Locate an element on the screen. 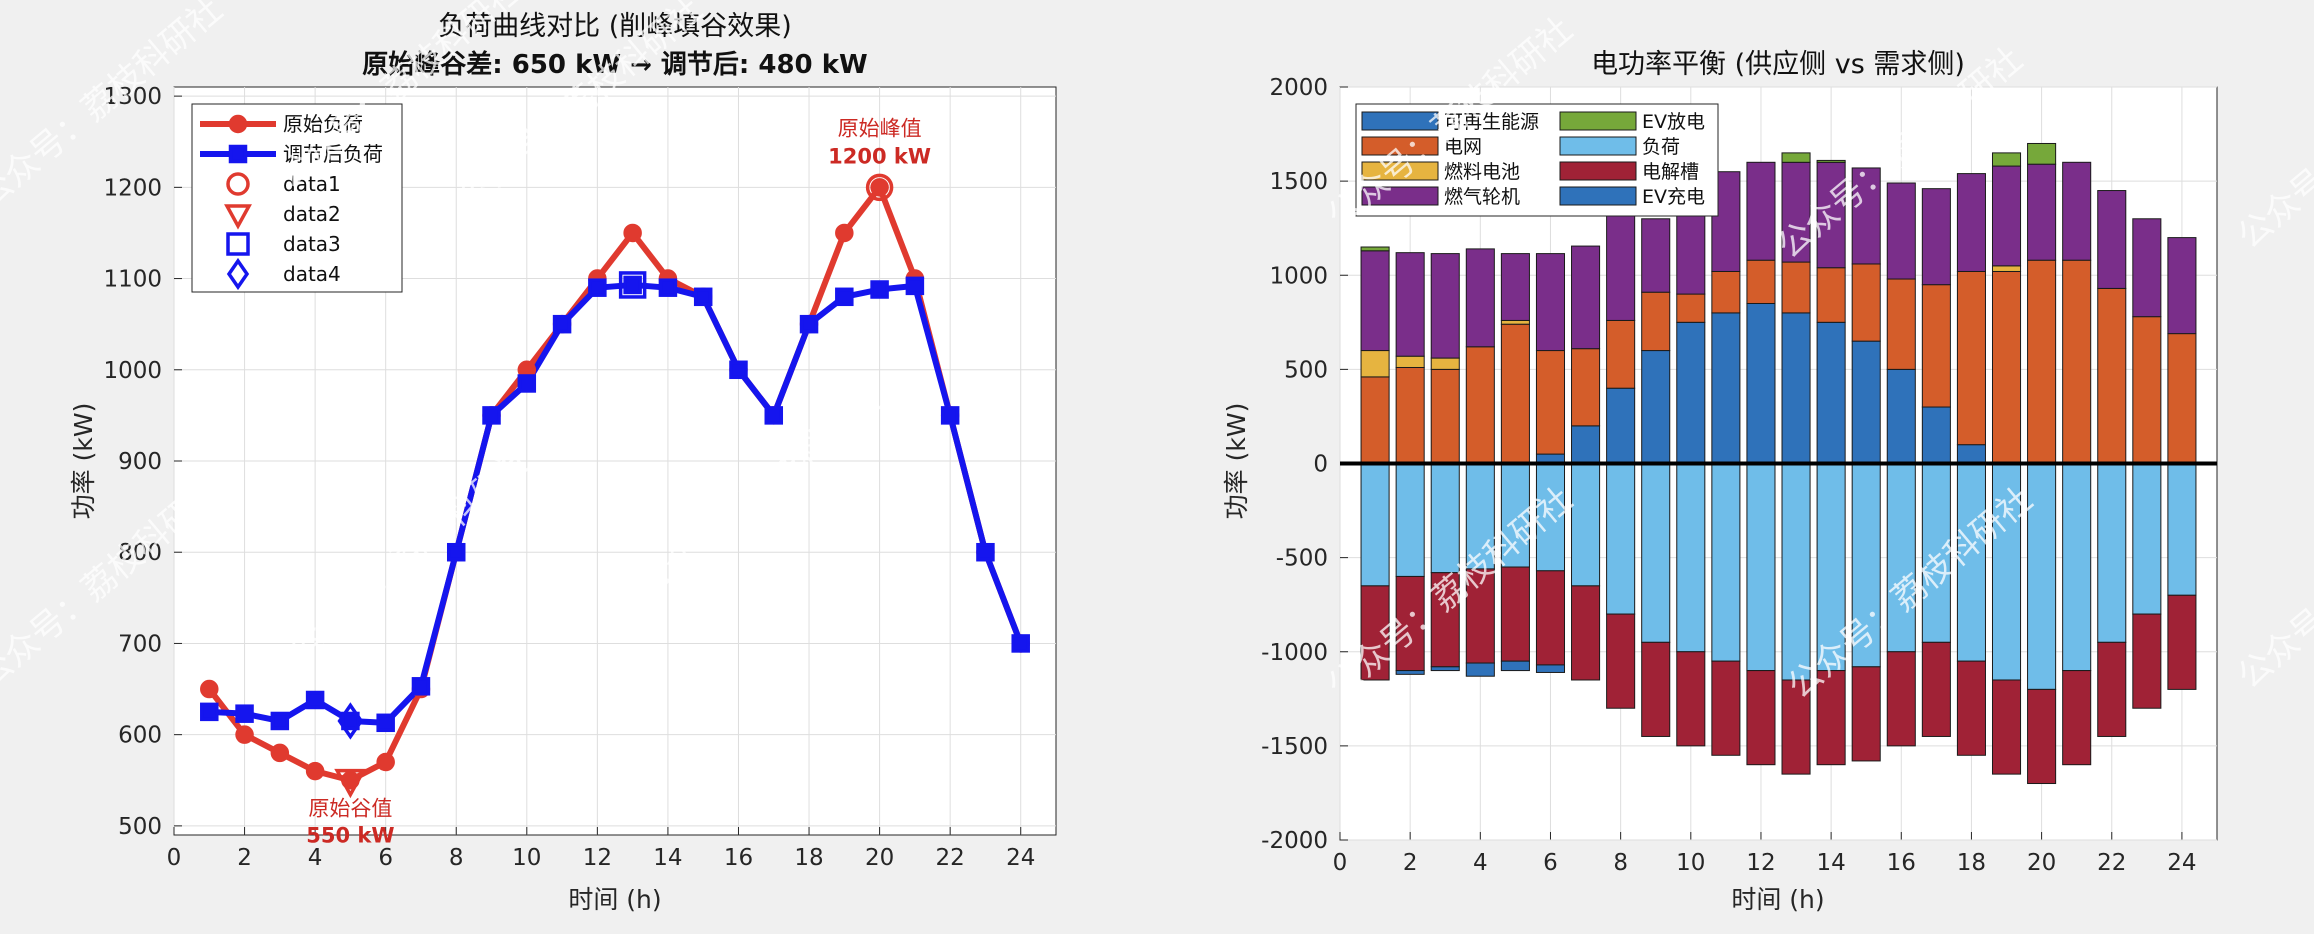 Image resolution: width=2314 pixels, height=934 pixels. right-xtick-label: 20 is located at coordinates (2041, 863).